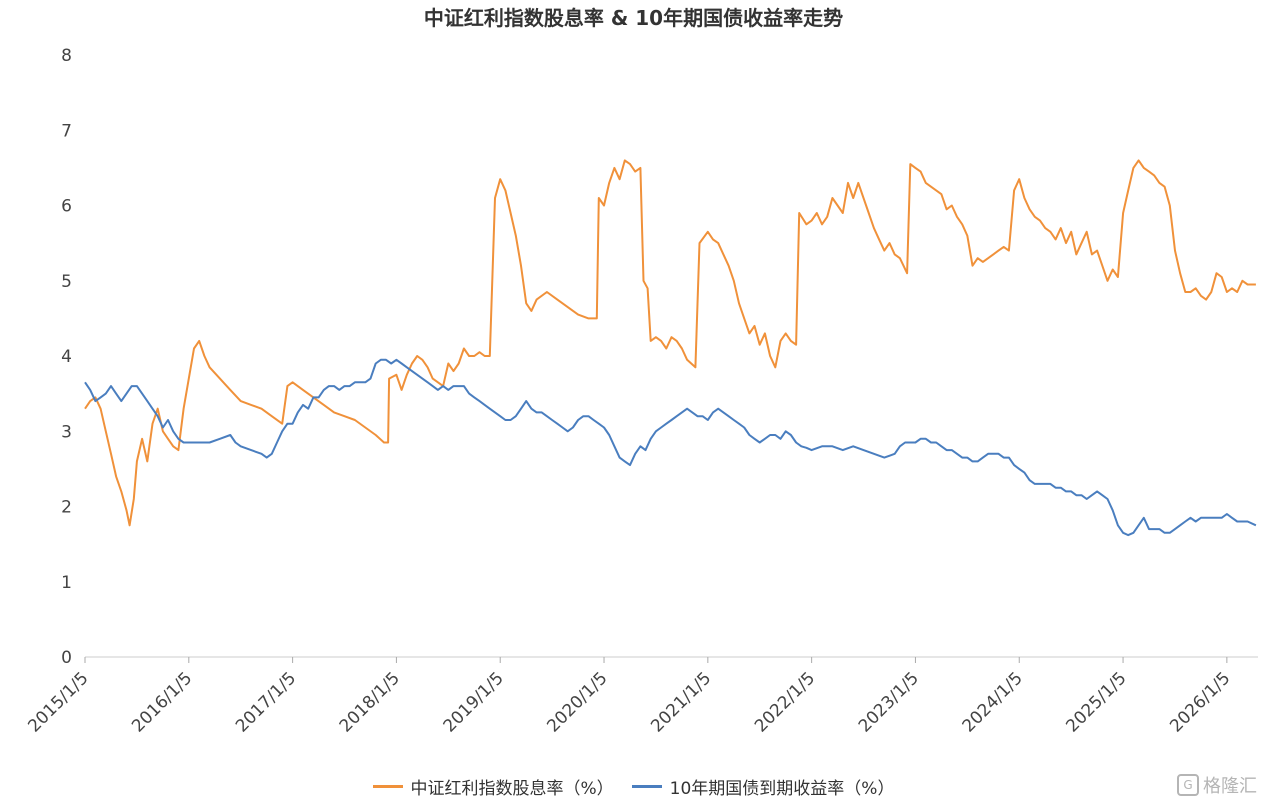 The width and height of the screenshot is (1267, 805). Describe the element at coordinates (1200, 702) in the screenshot. I see `x-tick-label: 2026/1/5` at that location.